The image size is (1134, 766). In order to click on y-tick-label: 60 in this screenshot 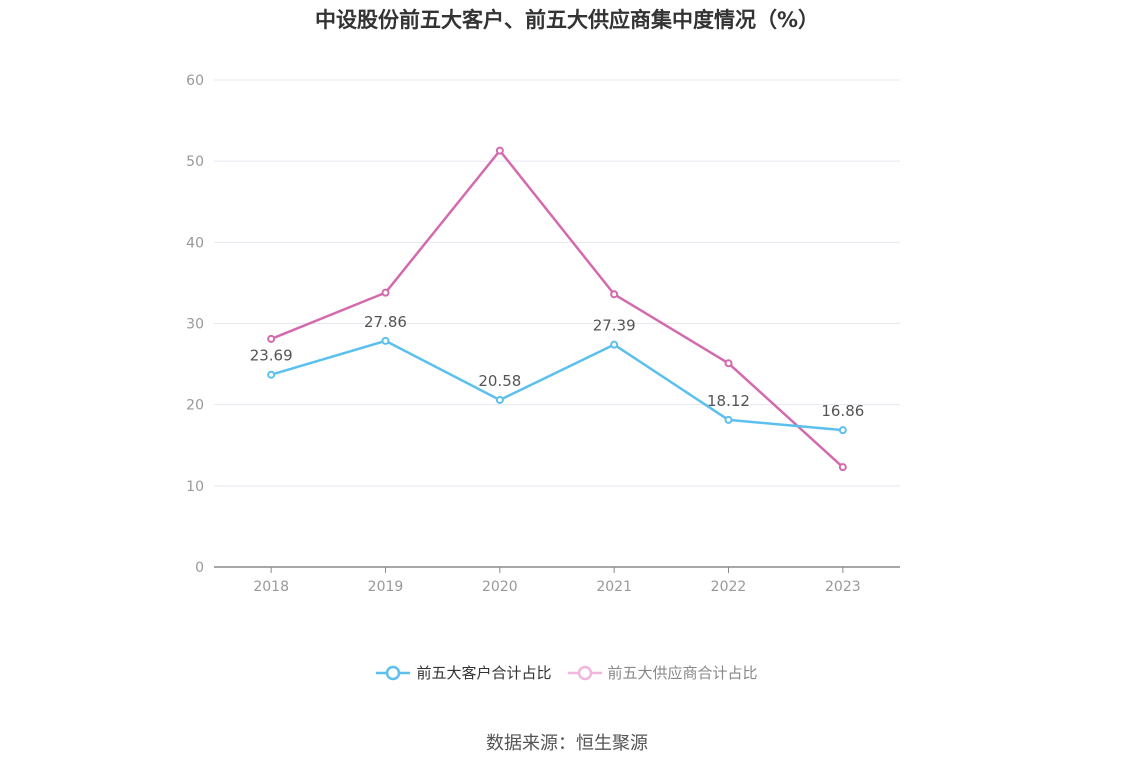, I will do `click(195, 81)`.